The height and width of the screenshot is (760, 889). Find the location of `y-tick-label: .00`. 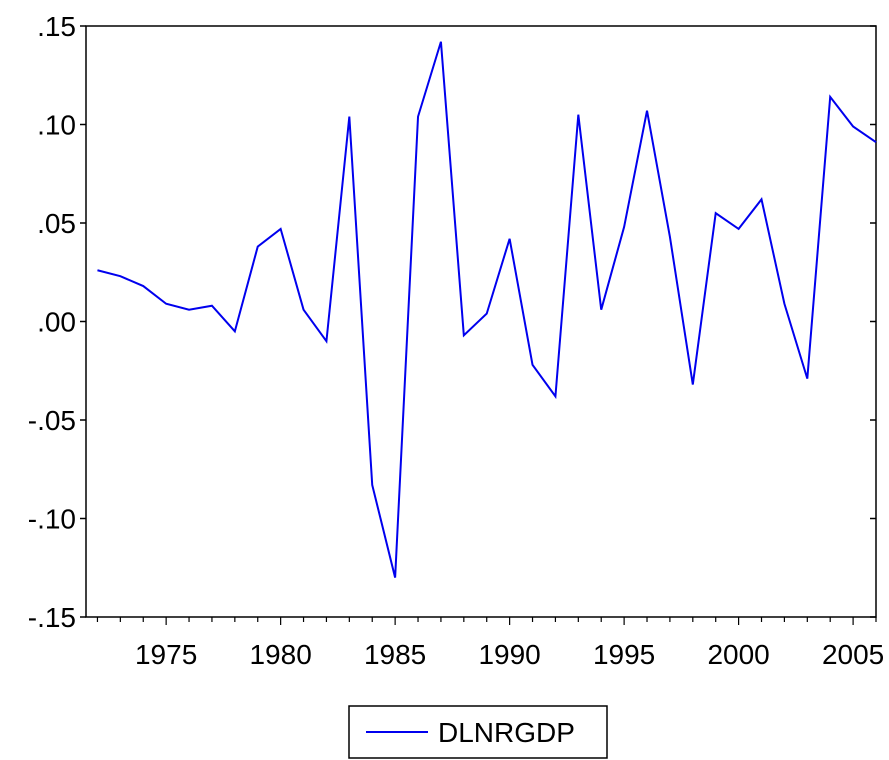

y-tick-label: .00 is located at coordinates (56, 322).